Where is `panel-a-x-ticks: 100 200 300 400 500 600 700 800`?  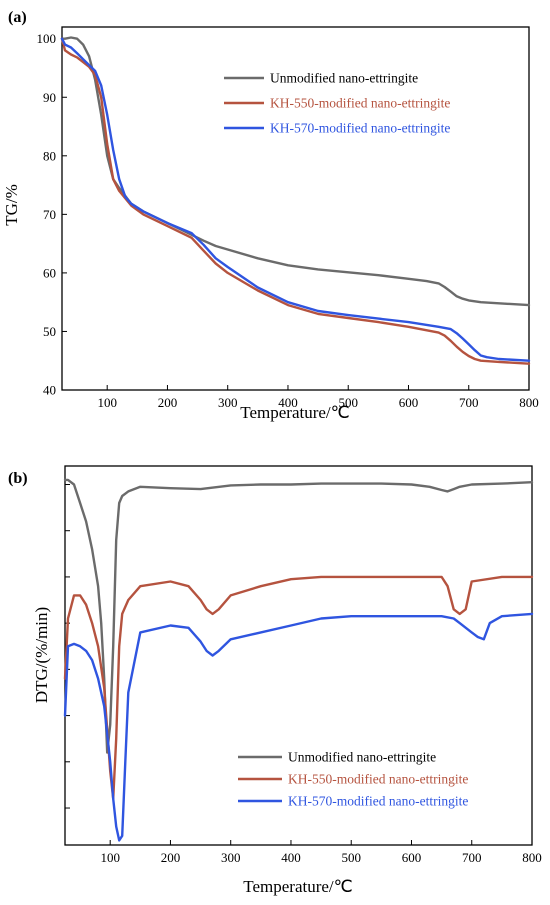 panel-a-x-ticks: 100 200 300 400 500 600 700 800 is located at coordinates (318, 397).